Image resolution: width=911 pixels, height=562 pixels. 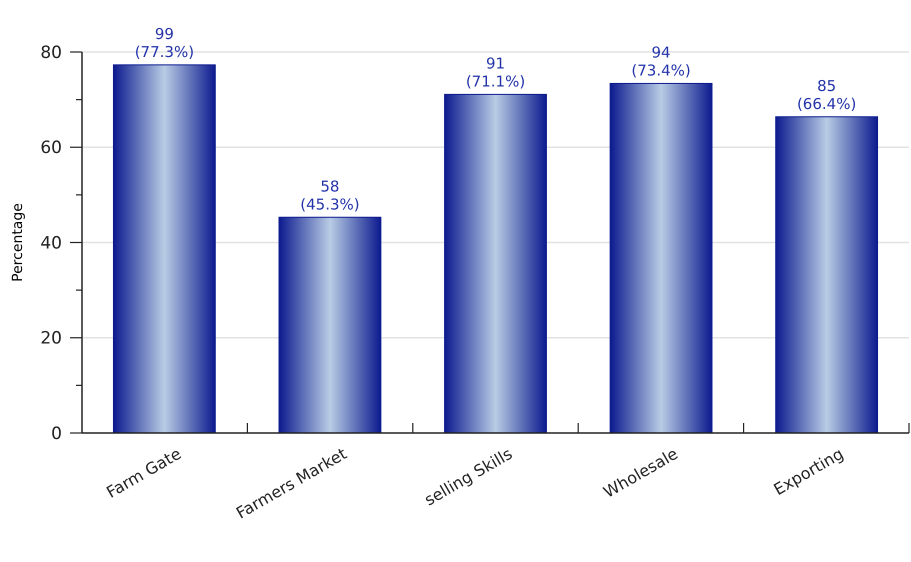 I want to click on y-axis-title: Percentage, so click(x=18, y=242).